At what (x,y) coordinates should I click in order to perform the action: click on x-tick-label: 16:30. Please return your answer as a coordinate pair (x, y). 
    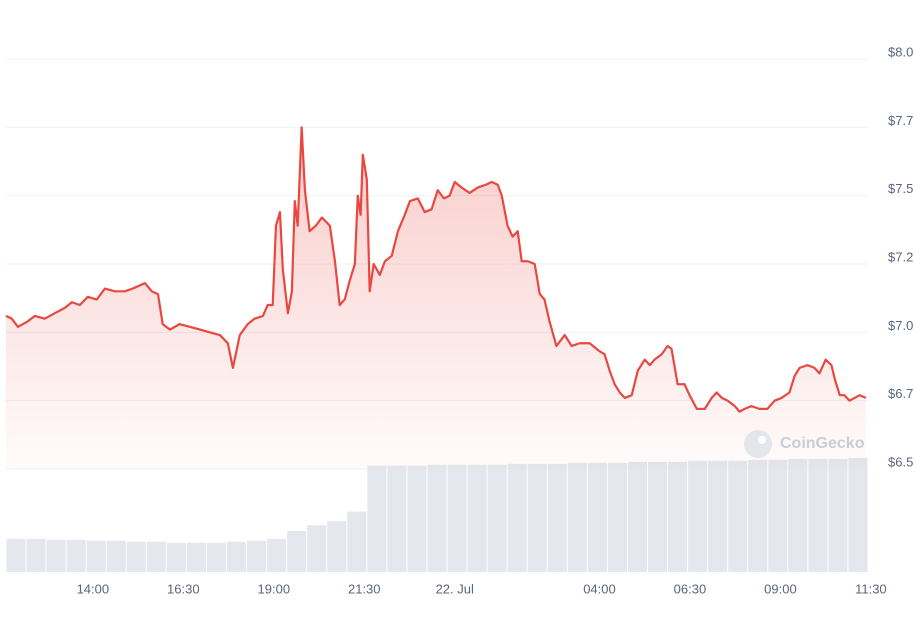
    Looking at the image, I should click on (183, 588).